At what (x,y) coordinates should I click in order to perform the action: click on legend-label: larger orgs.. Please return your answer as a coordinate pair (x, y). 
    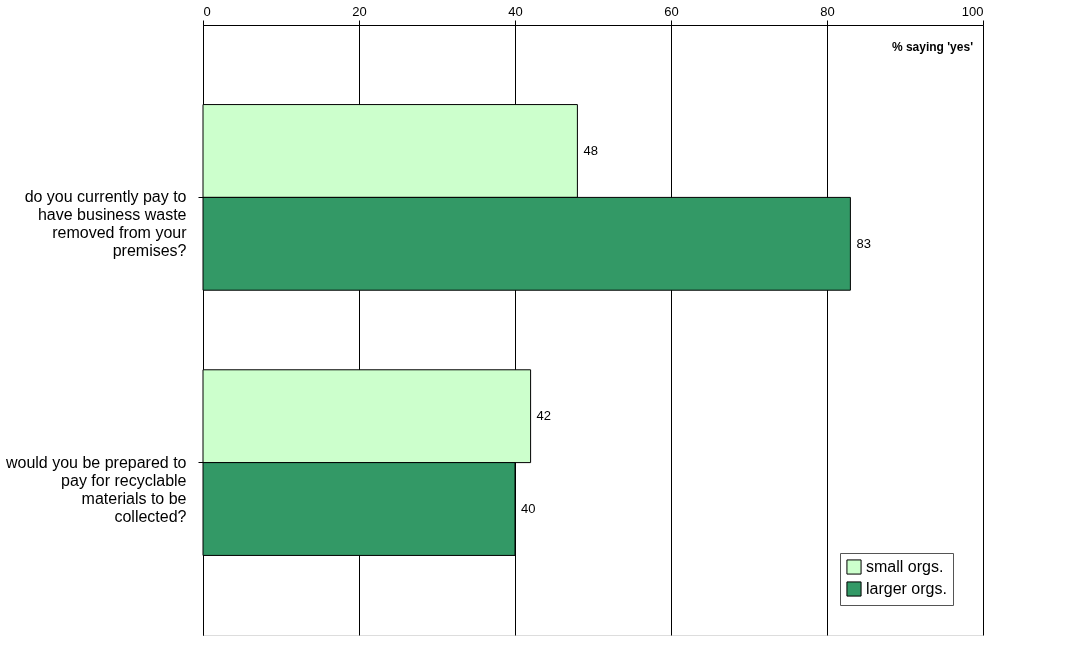
    Looking at the image, I should click on (906, 588).